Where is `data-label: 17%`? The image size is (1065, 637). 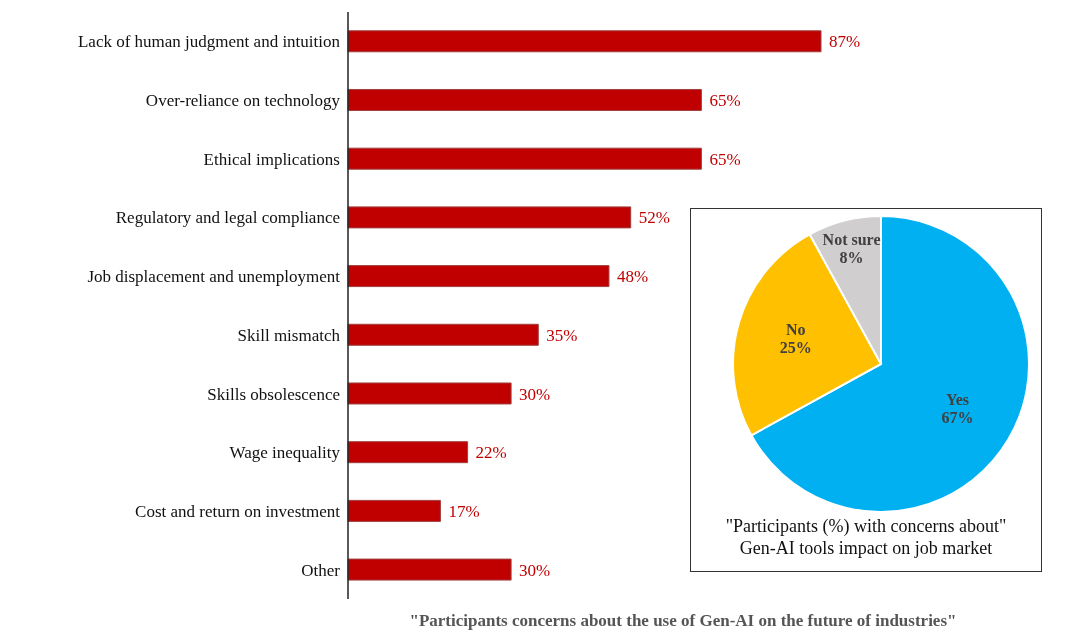
data-label: 17% is located at coordinates (464, 511).